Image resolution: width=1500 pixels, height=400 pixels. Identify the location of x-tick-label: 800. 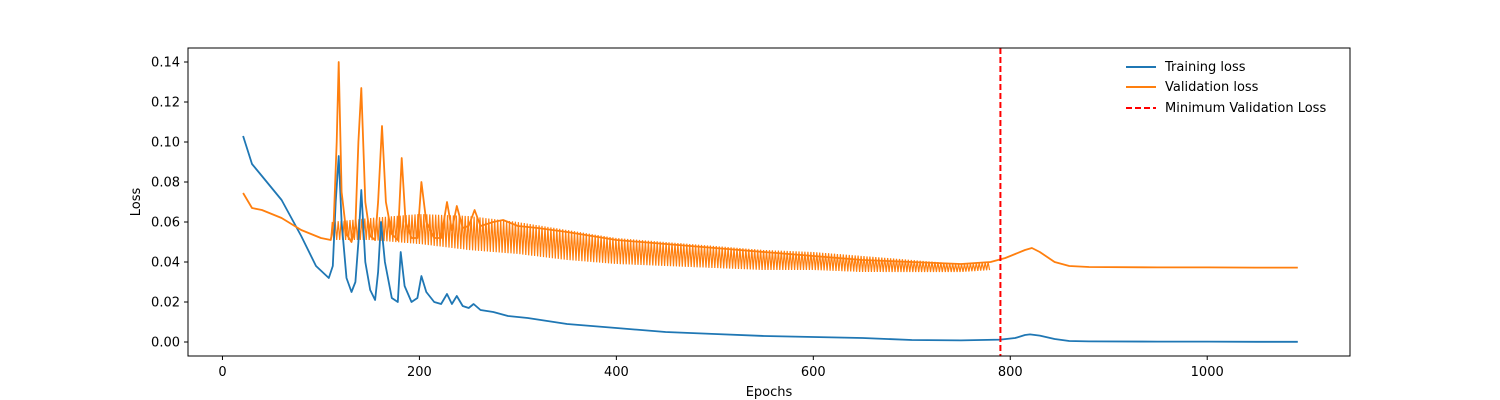
(1010, 372).